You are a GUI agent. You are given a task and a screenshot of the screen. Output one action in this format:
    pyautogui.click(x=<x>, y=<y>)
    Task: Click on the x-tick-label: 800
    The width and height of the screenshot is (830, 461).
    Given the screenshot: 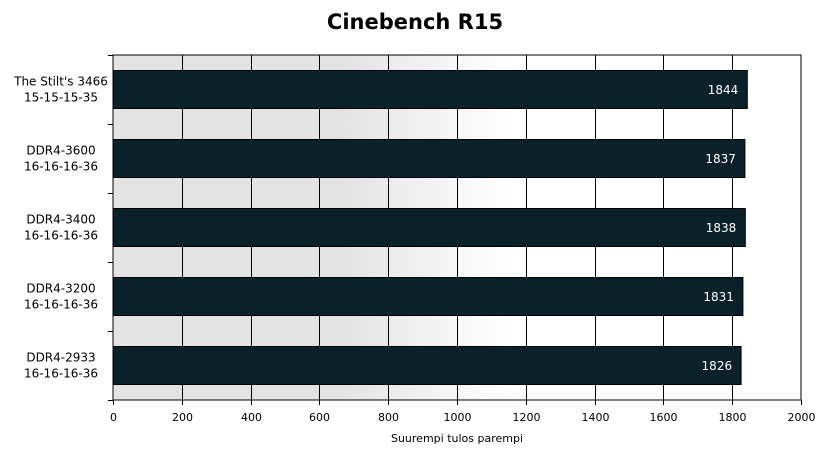 What is the action you would take?
    pyautogui.click(x=388, y=417)
    